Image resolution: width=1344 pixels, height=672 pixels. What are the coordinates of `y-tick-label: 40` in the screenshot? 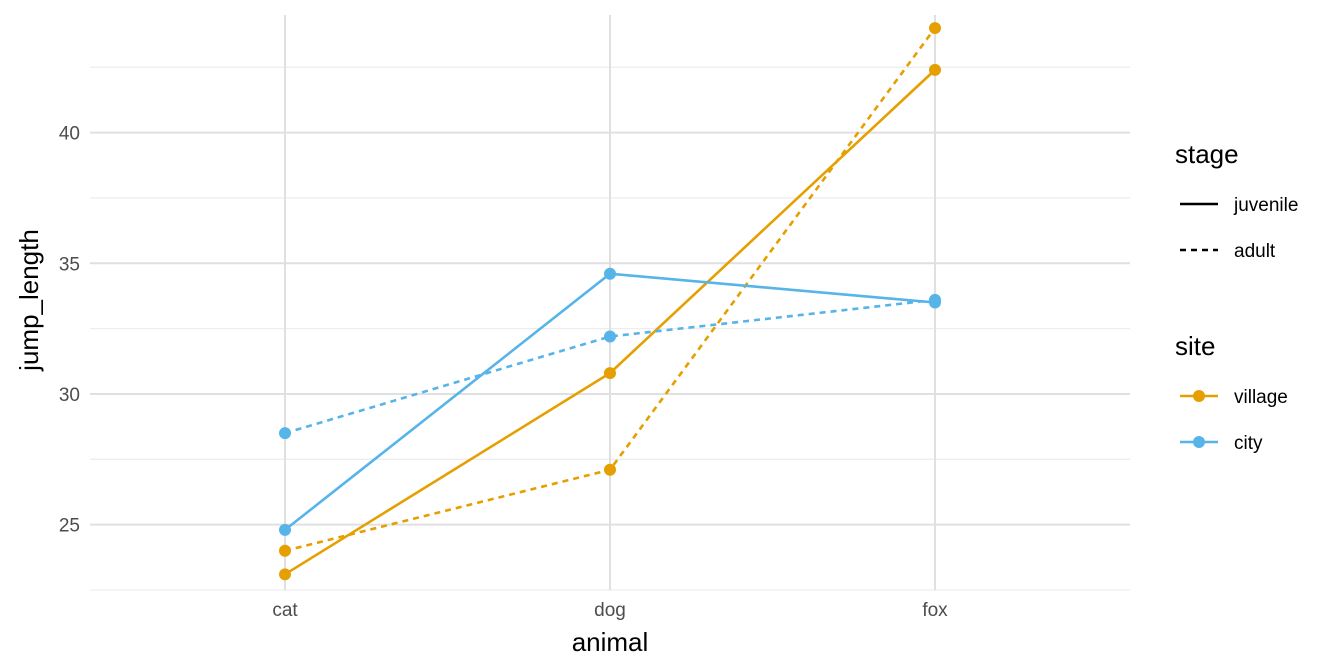 It's located at (69, 134).